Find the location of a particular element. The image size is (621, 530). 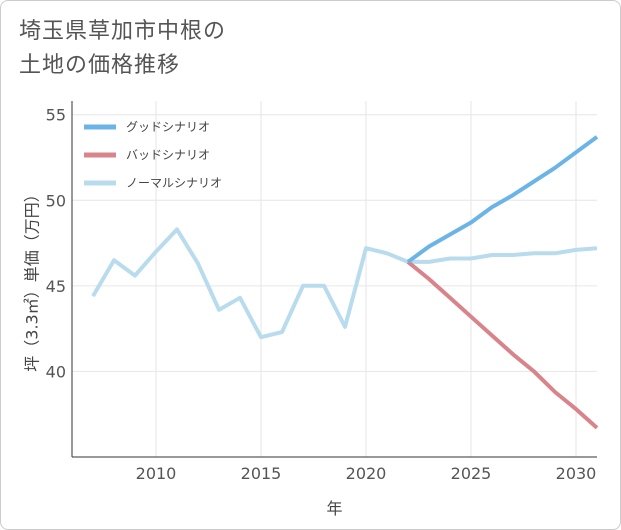

y-tick-label: 50 is located at coordinates (56, 200).